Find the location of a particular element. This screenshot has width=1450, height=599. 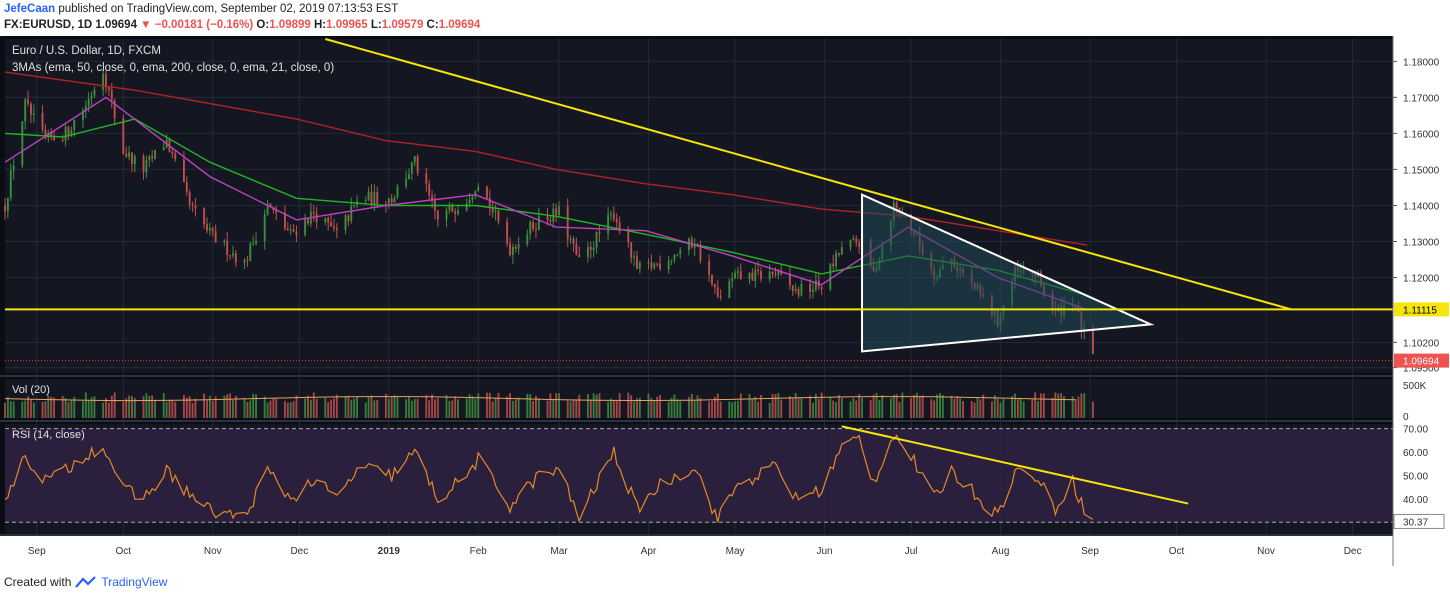

rsi-label: RSI (14, close) is located at coordinates (48, 435).